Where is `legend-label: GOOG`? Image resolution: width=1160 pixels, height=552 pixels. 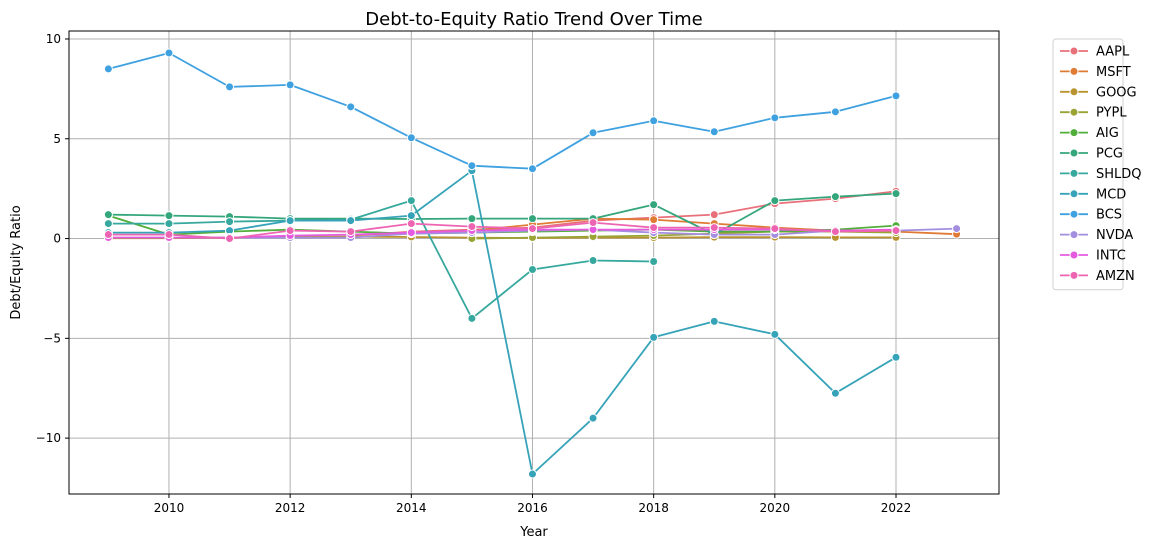
legend-label: GOOG is located at coordinates (1116, 92).